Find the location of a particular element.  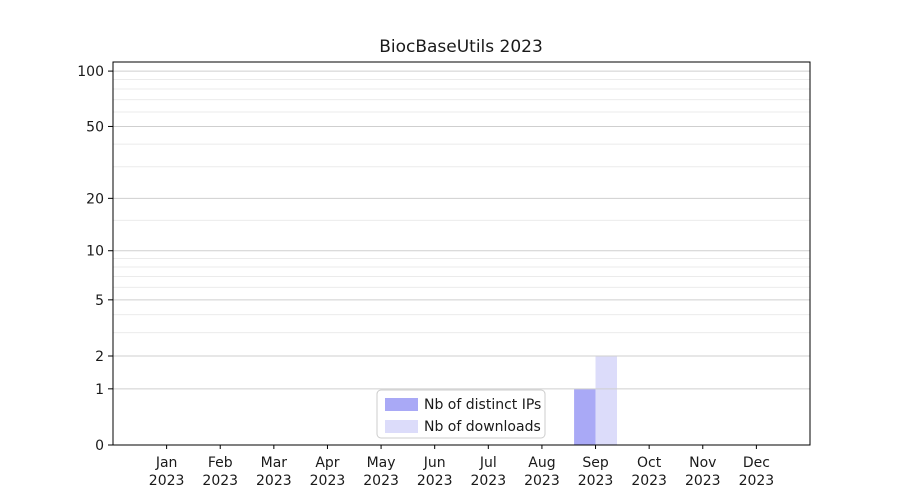

x-tick-label-month: Oct is located at coordinates (649, 463).